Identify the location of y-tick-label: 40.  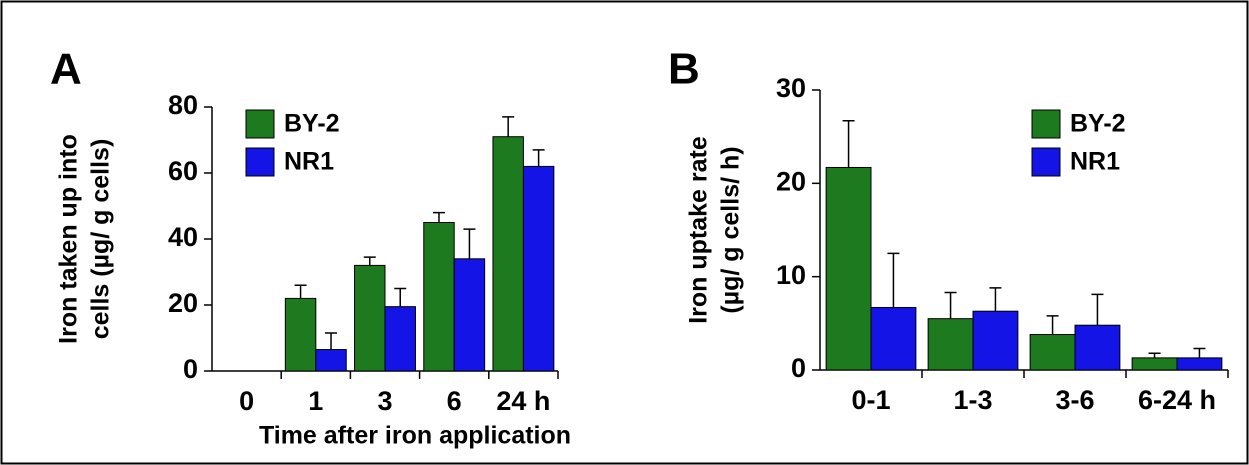
(183, 237).